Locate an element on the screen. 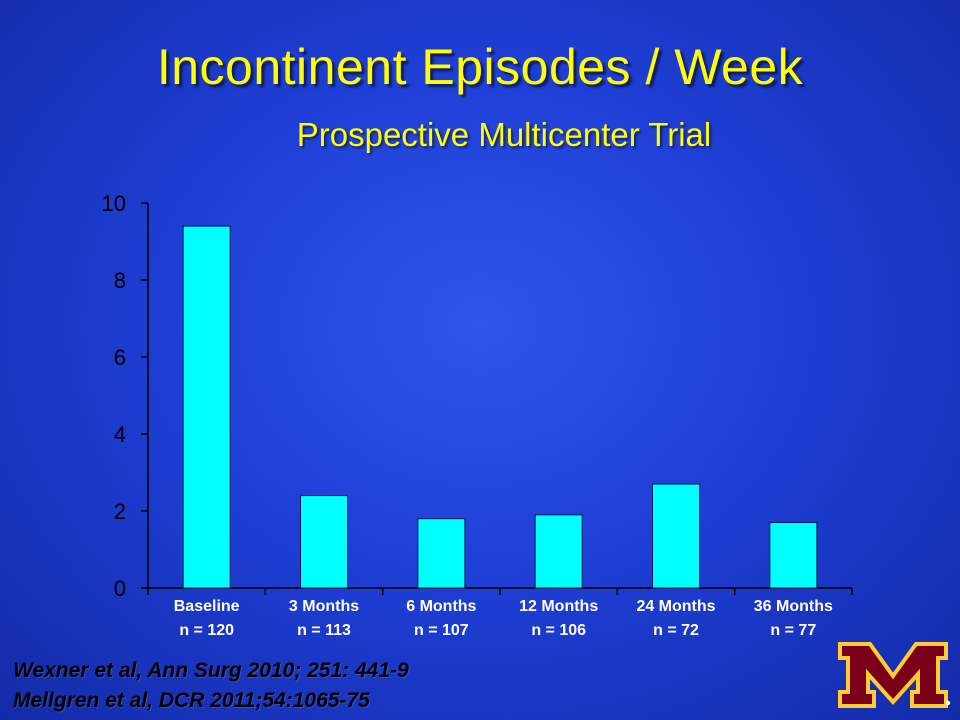 Image resolution: width=960 pixels, height=720 pixels. category-label: 12 Months is located at coordinates (558, 606).